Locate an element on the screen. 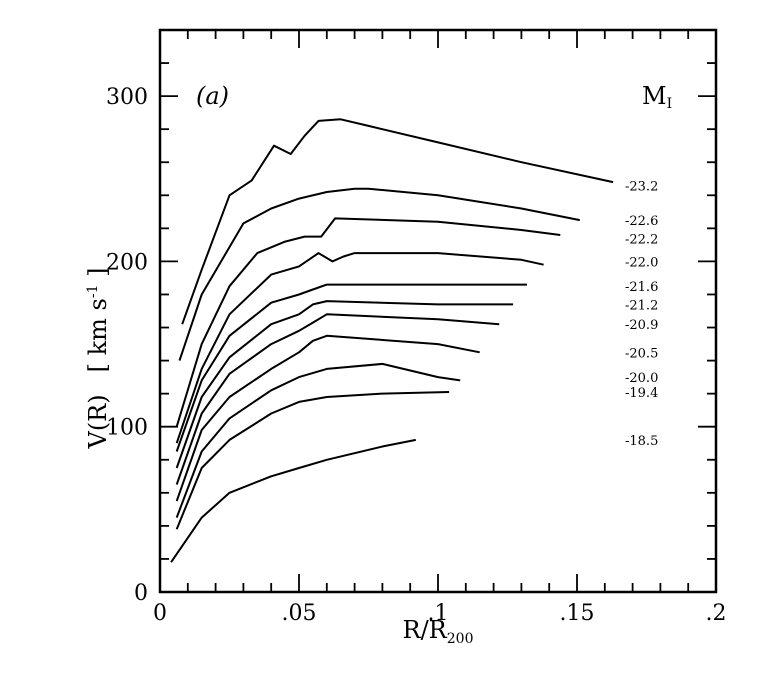  series-label: -22.2 is located at coordinates (641, 239).